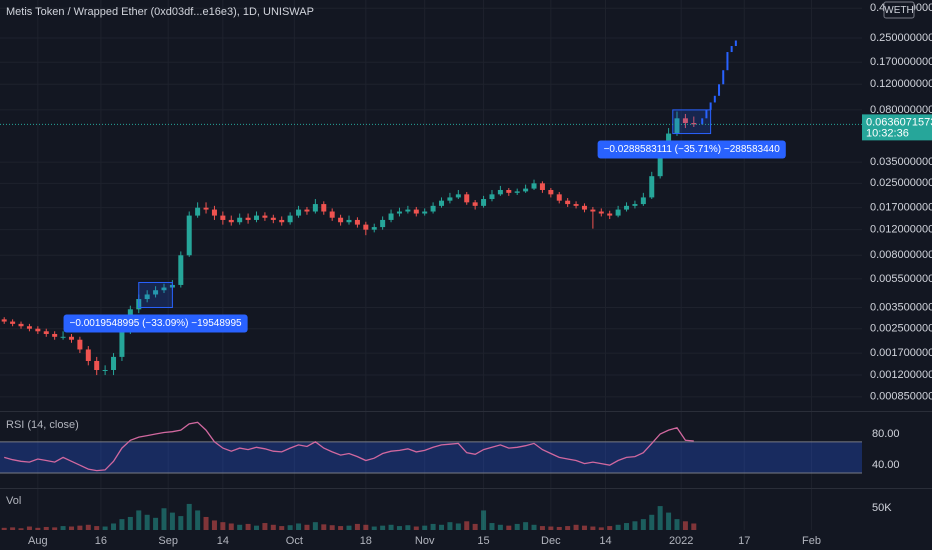  I want to click on x-tick-label: Dec, so click(551, 541).